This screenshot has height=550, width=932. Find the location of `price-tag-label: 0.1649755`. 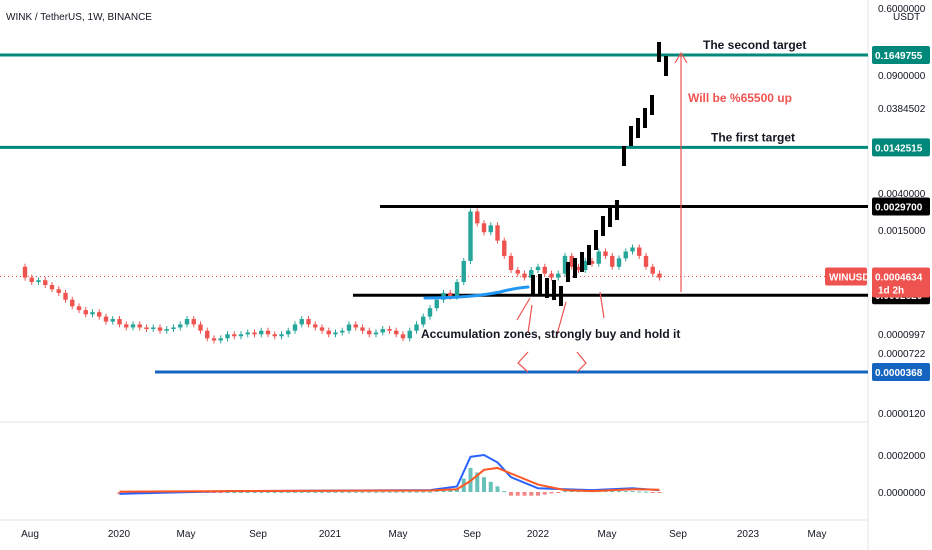

price-tag-label: 0.1649755 is located at coordinates (899, 56).